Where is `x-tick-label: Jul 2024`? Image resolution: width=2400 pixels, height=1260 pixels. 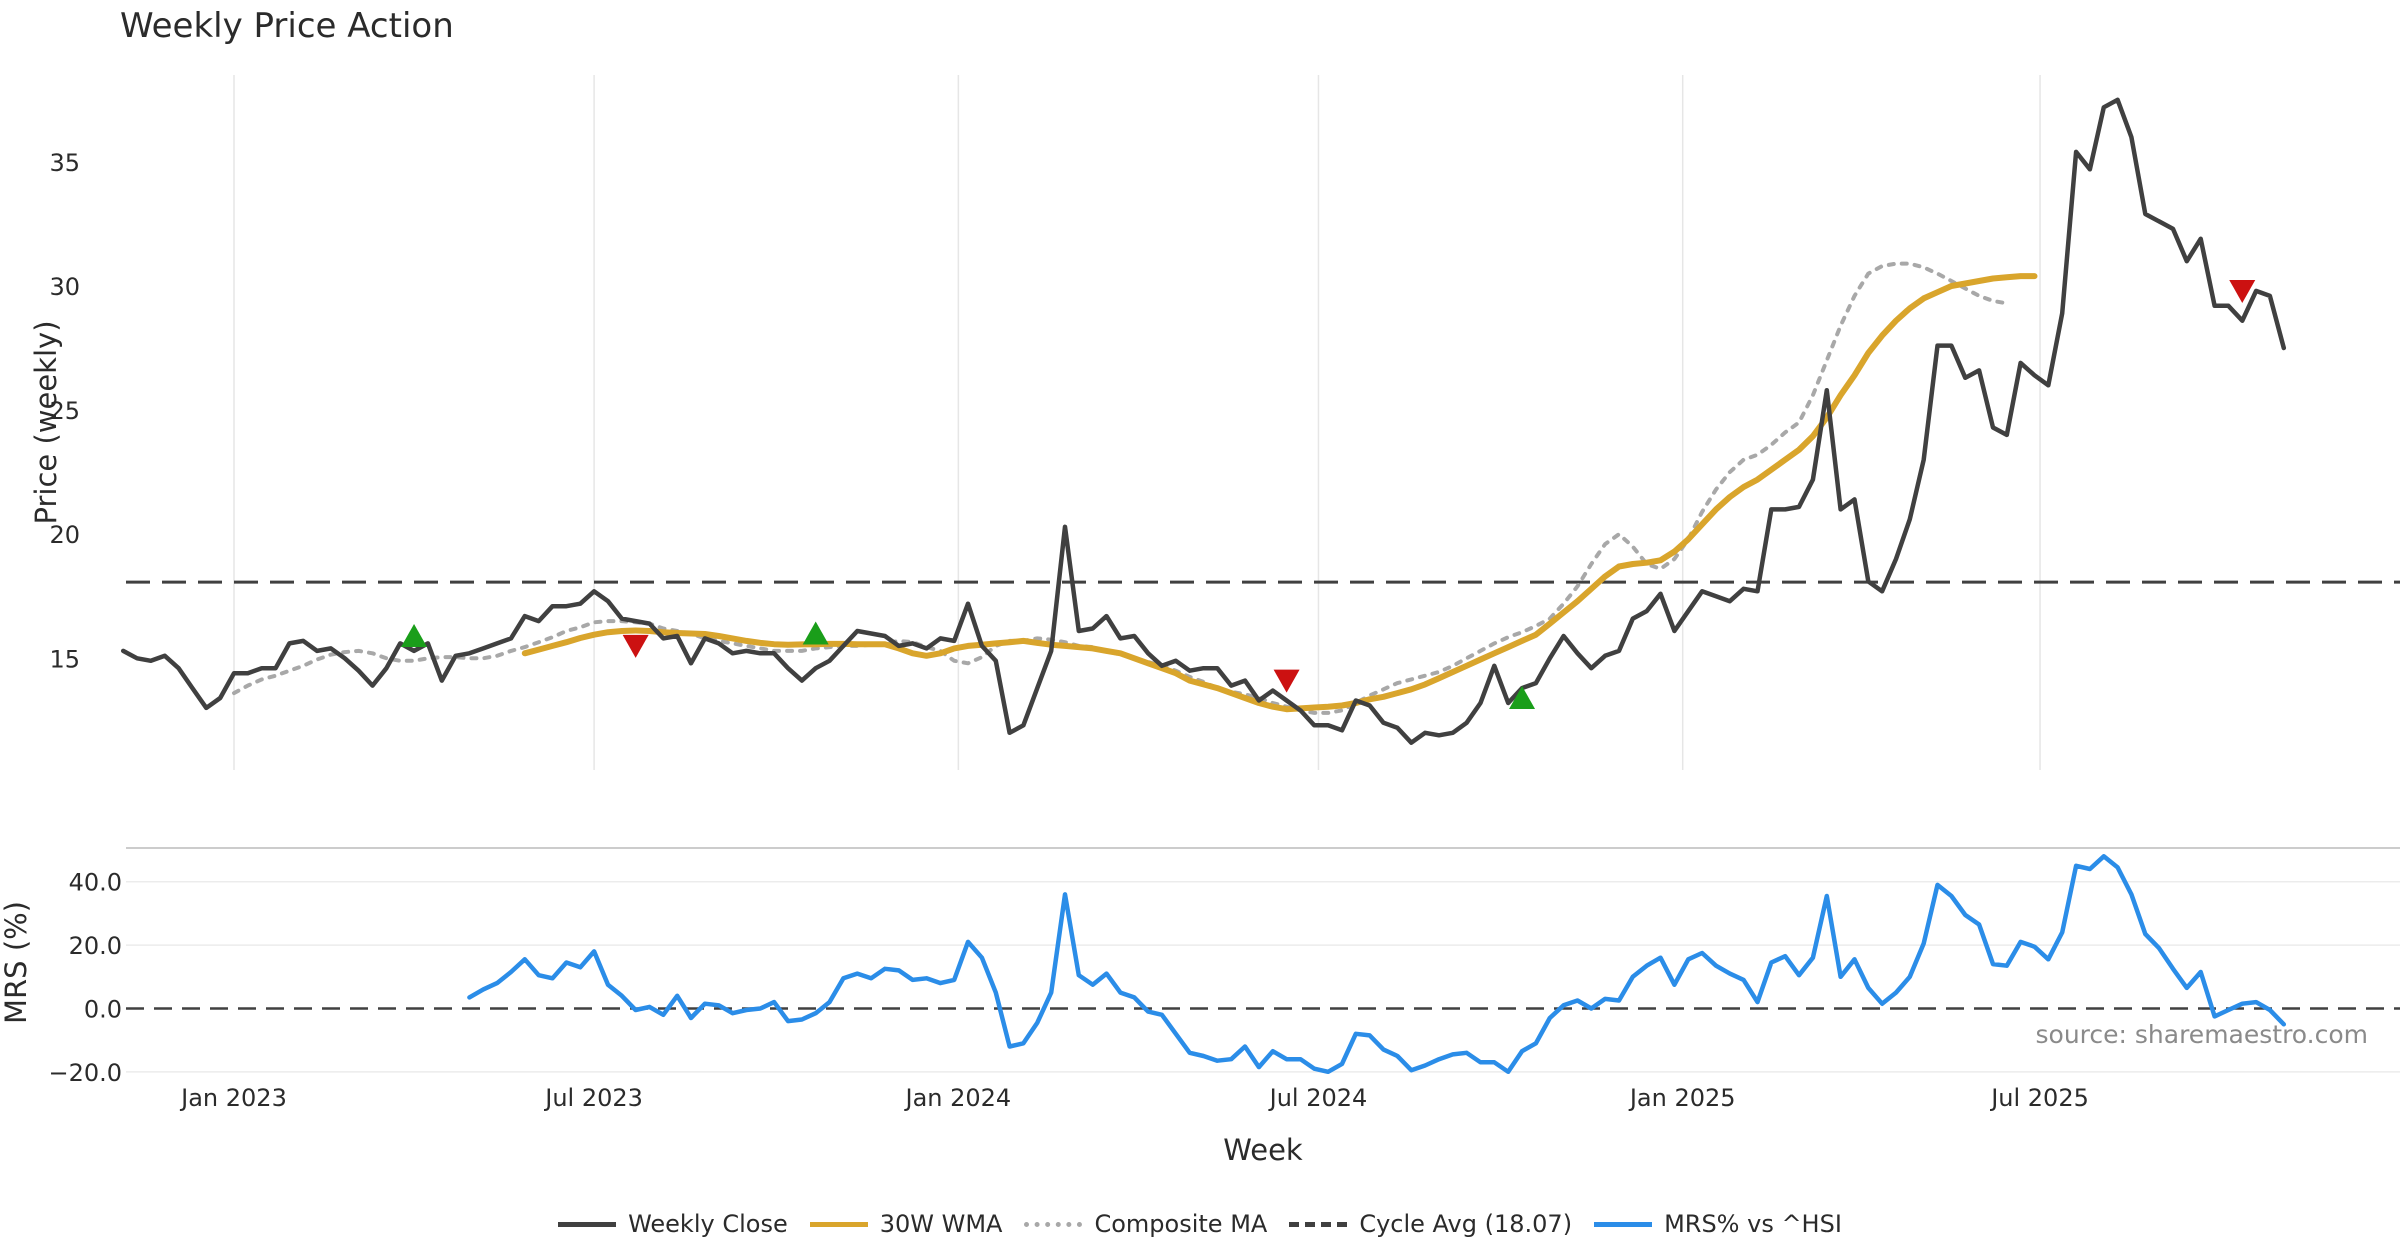 x-tick-label: Jul 2024 is located at coordinates (1318, 1098).